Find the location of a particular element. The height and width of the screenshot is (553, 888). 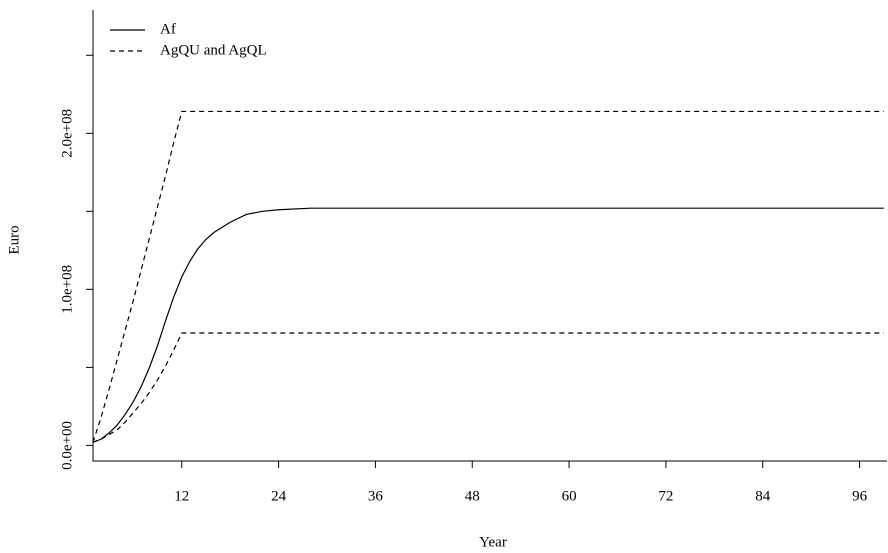

x-tick-label: 60 is located at coordinates (569, 496).